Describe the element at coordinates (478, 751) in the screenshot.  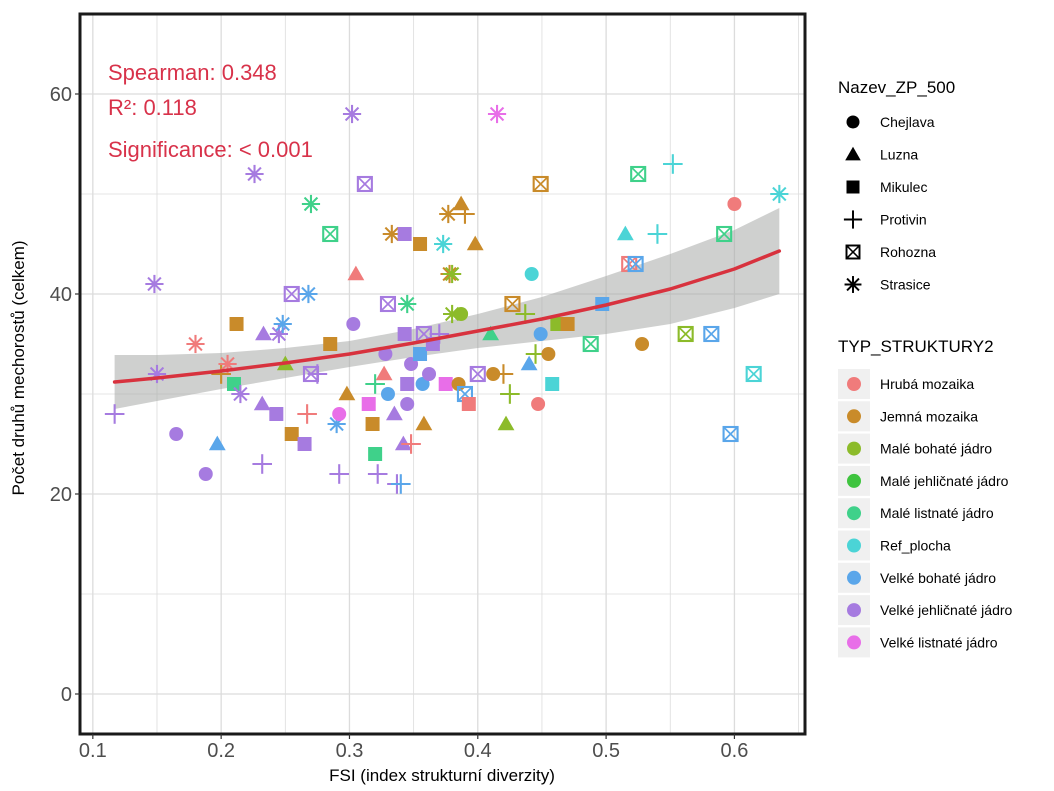
I see `x-tick-label: 0.4` at that location.